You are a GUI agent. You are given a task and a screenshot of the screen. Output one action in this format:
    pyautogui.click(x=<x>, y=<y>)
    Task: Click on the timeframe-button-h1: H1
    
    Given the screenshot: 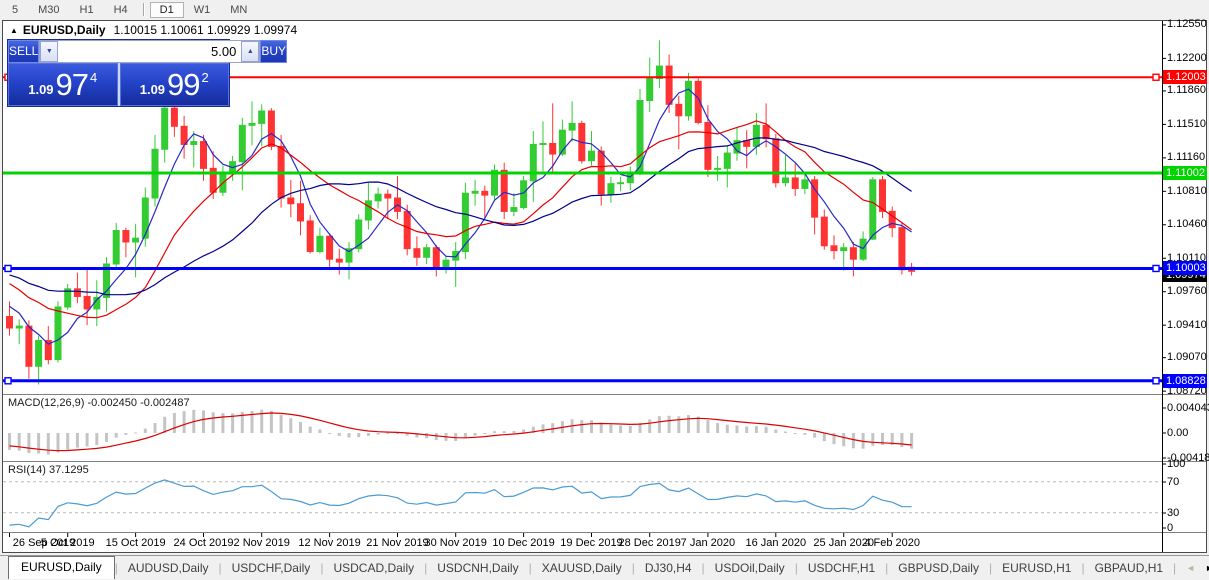 What is the action you would take?
    pyautogui.click(x=86, y=9)
    